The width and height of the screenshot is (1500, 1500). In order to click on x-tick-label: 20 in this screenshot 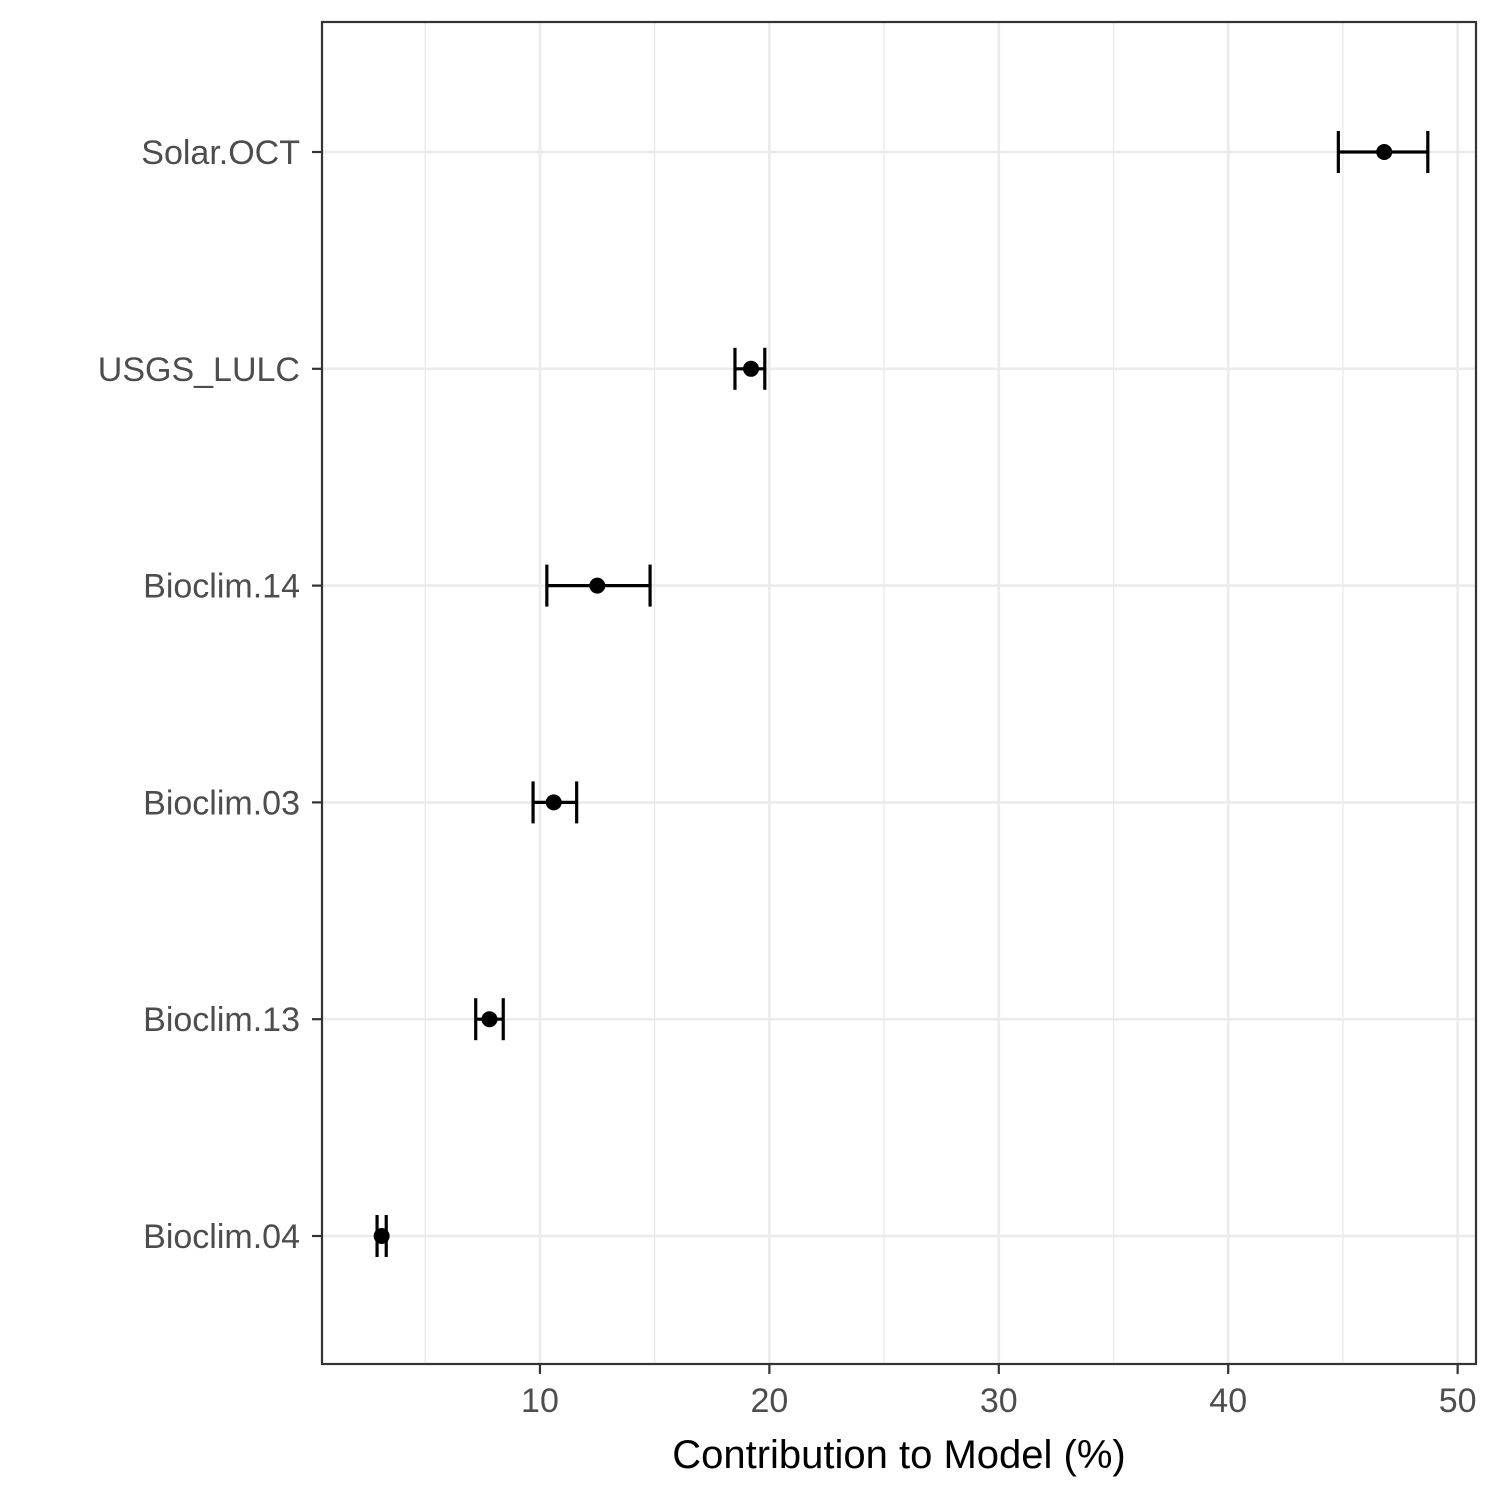, I will do `click(769, 1401)`.